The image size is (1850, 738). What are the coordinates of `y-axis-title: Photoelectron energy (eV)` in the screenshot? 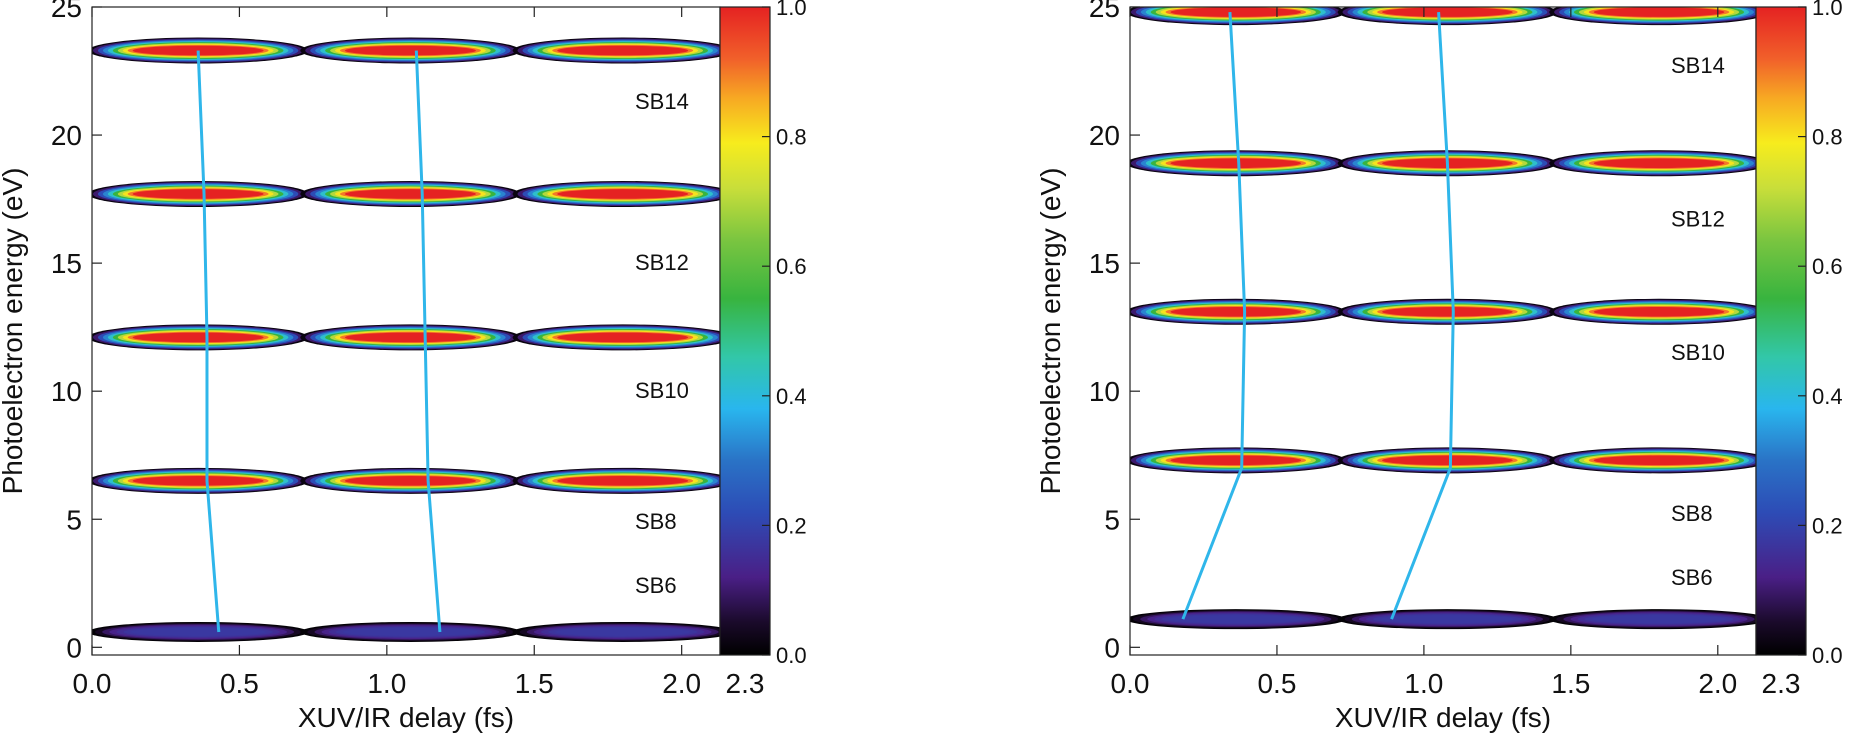 It's located at (14, 331).